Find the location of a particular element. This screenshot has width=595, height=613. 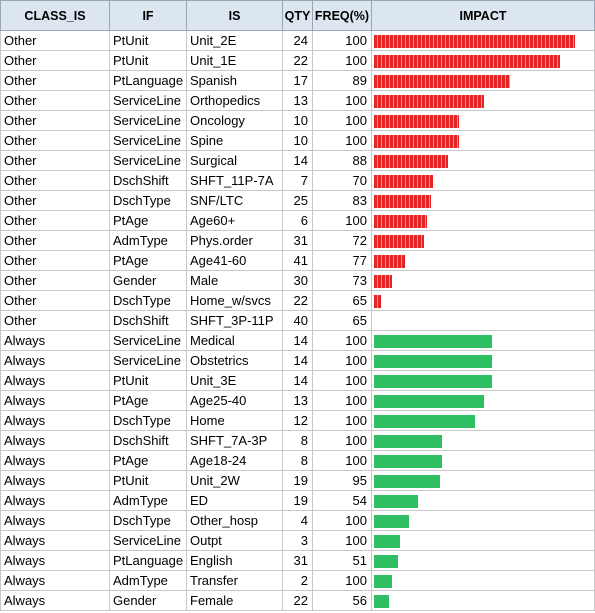

cell-is: Orthopedics is located at coordinates (234, 100).